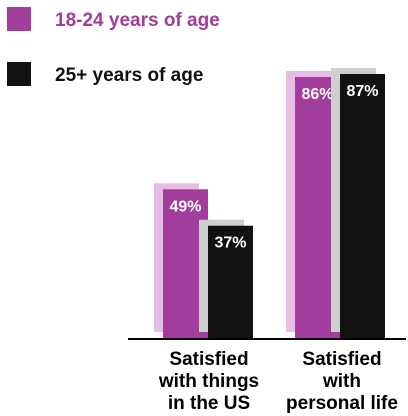 The width and height of the screenshot is (408, 416). I want to click on bar-value-label: 37%, so click(230, 243).